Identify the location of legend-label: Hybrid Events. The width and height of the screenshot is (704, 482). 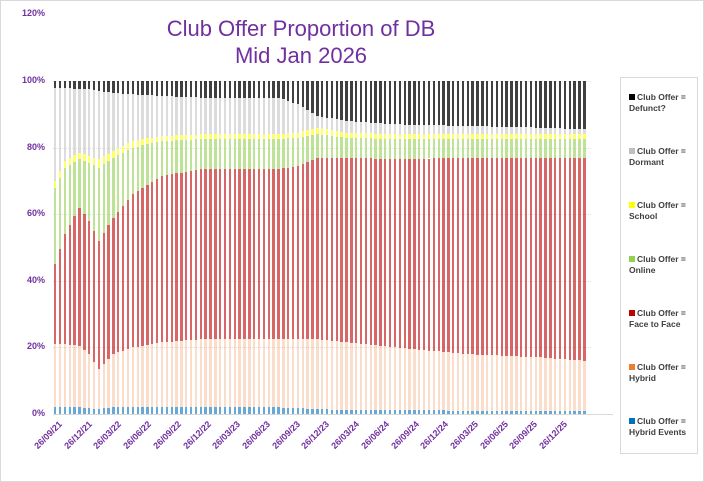
(658, 432).